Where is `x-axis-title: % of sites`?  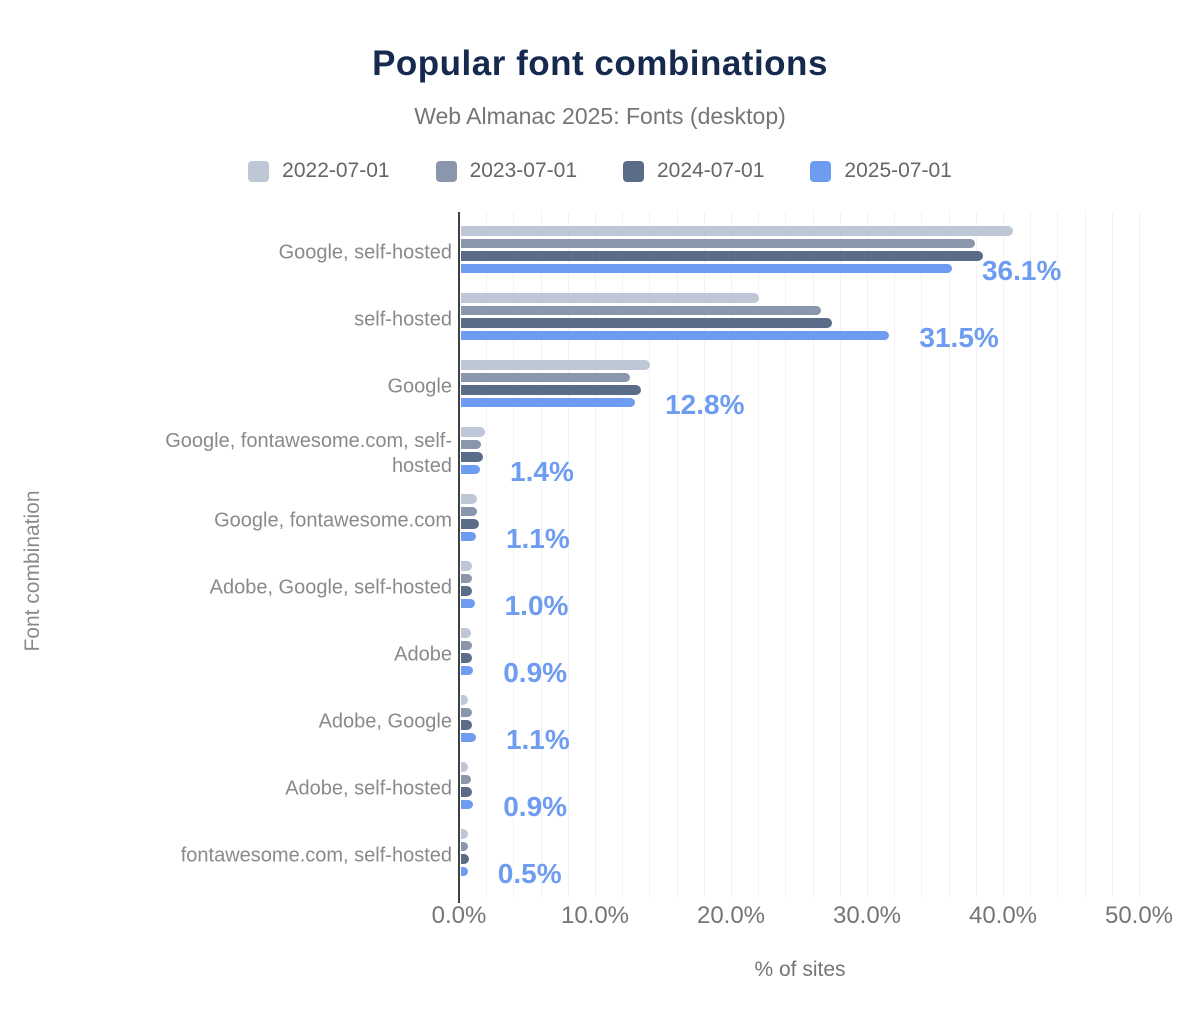 x-axis-title: % of sites is located at coordinates (800, 969).